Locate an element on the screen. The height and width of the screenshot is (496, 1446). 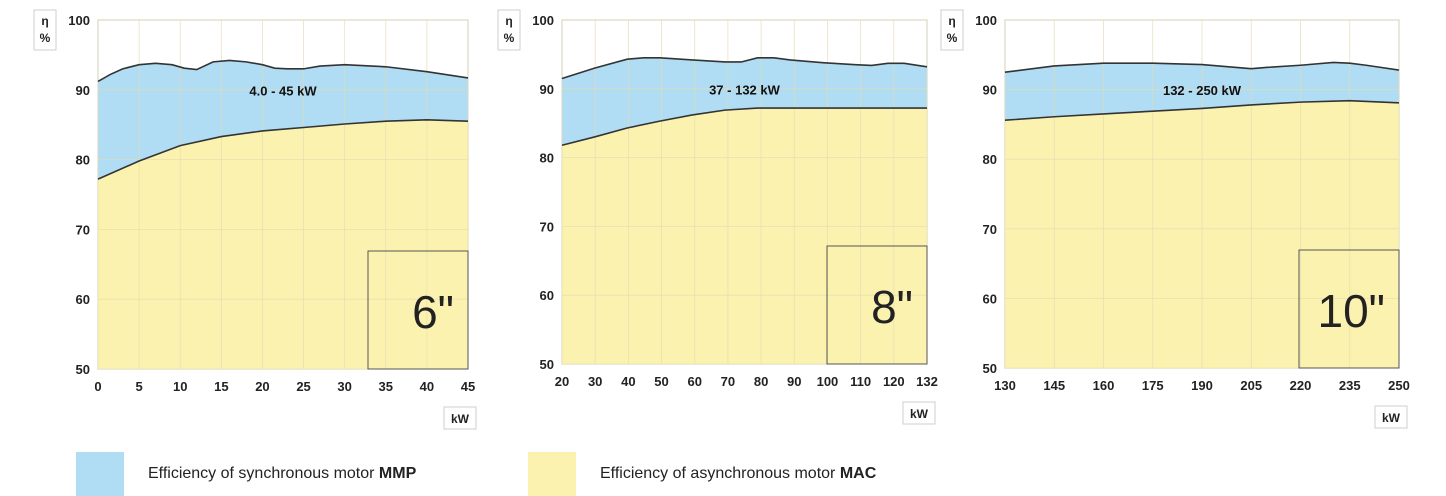
x-tick-label: 250 is located at coordinates (1399, 385).